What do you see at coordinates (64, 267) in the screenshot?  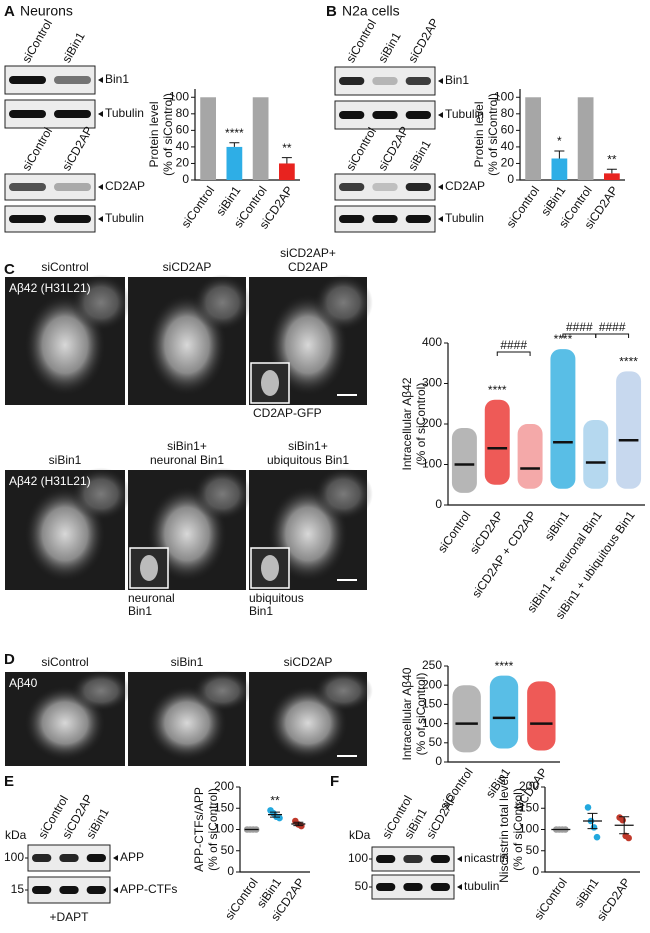 I see `image-label: siControl` at bounding box center [64, 267].